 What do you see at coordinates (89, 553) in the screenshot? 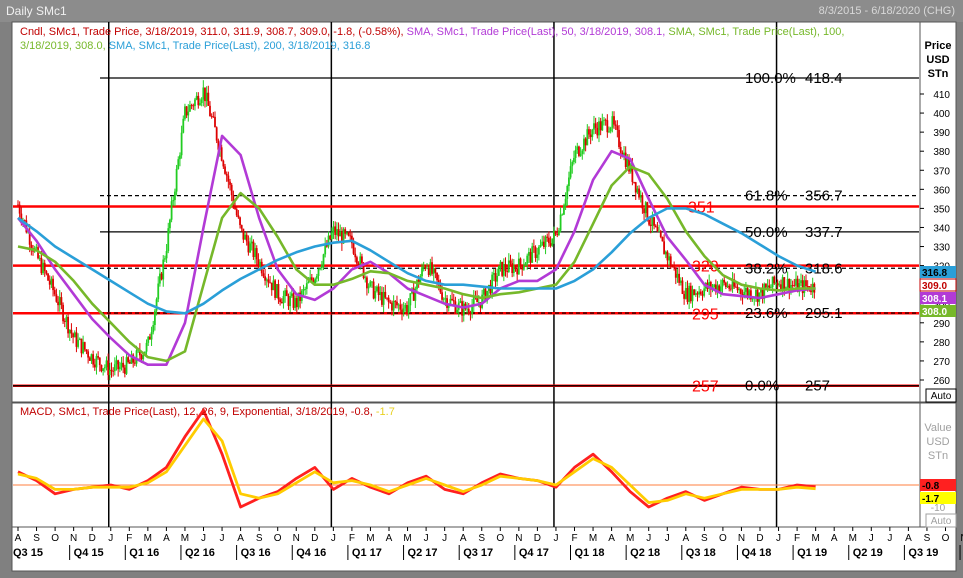
I see `quarter-label: Q4 15` at bounding box center [89, 553].